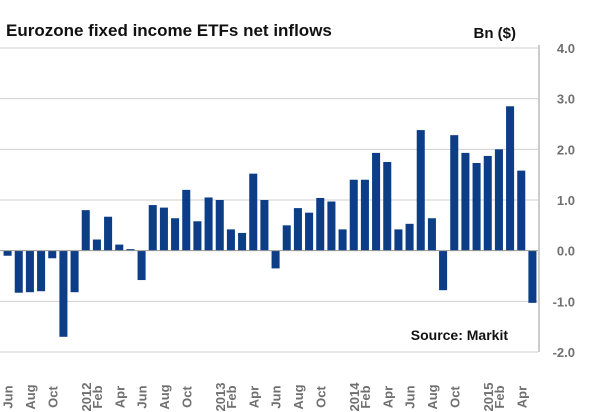 This screenshot has height=412, width=590. What do you see at coordinates (460, 335) in the screenshot?
I see `source-note: Source: Markit` at bounding box center [460, 335].